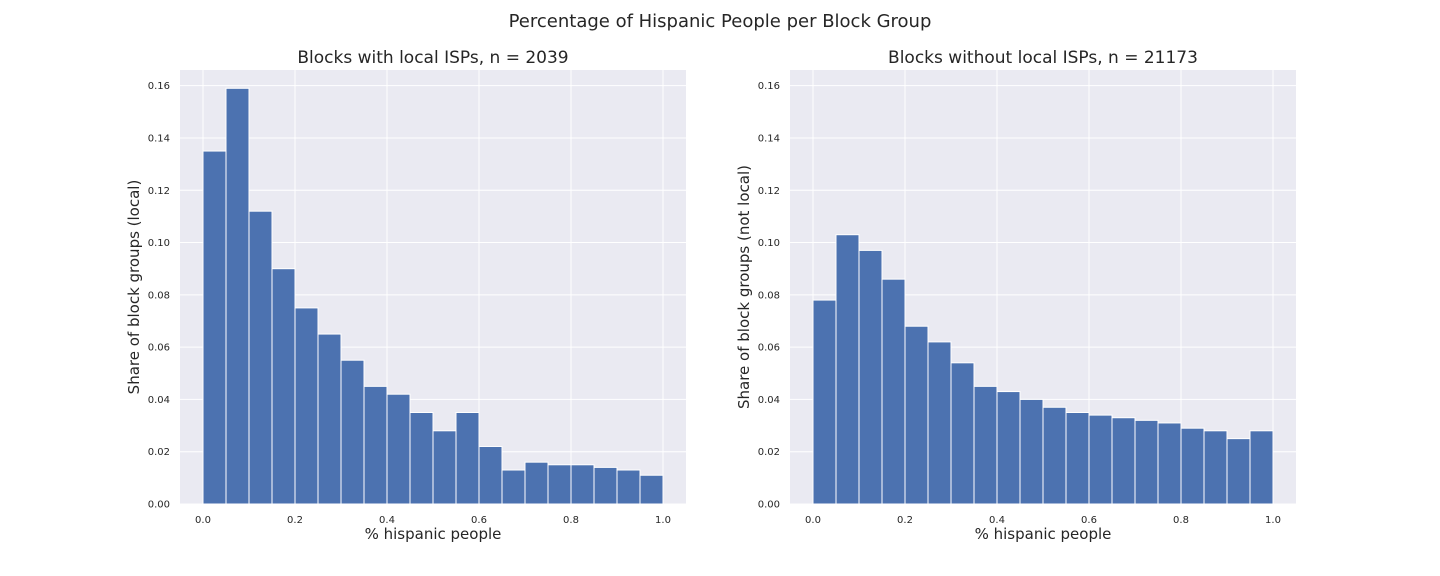 Image resolution: width=1440 pixels, height=576 pixels. I want to click on panel-title: Blocks without local ISPs, n = 21173, so click(1043, 58).